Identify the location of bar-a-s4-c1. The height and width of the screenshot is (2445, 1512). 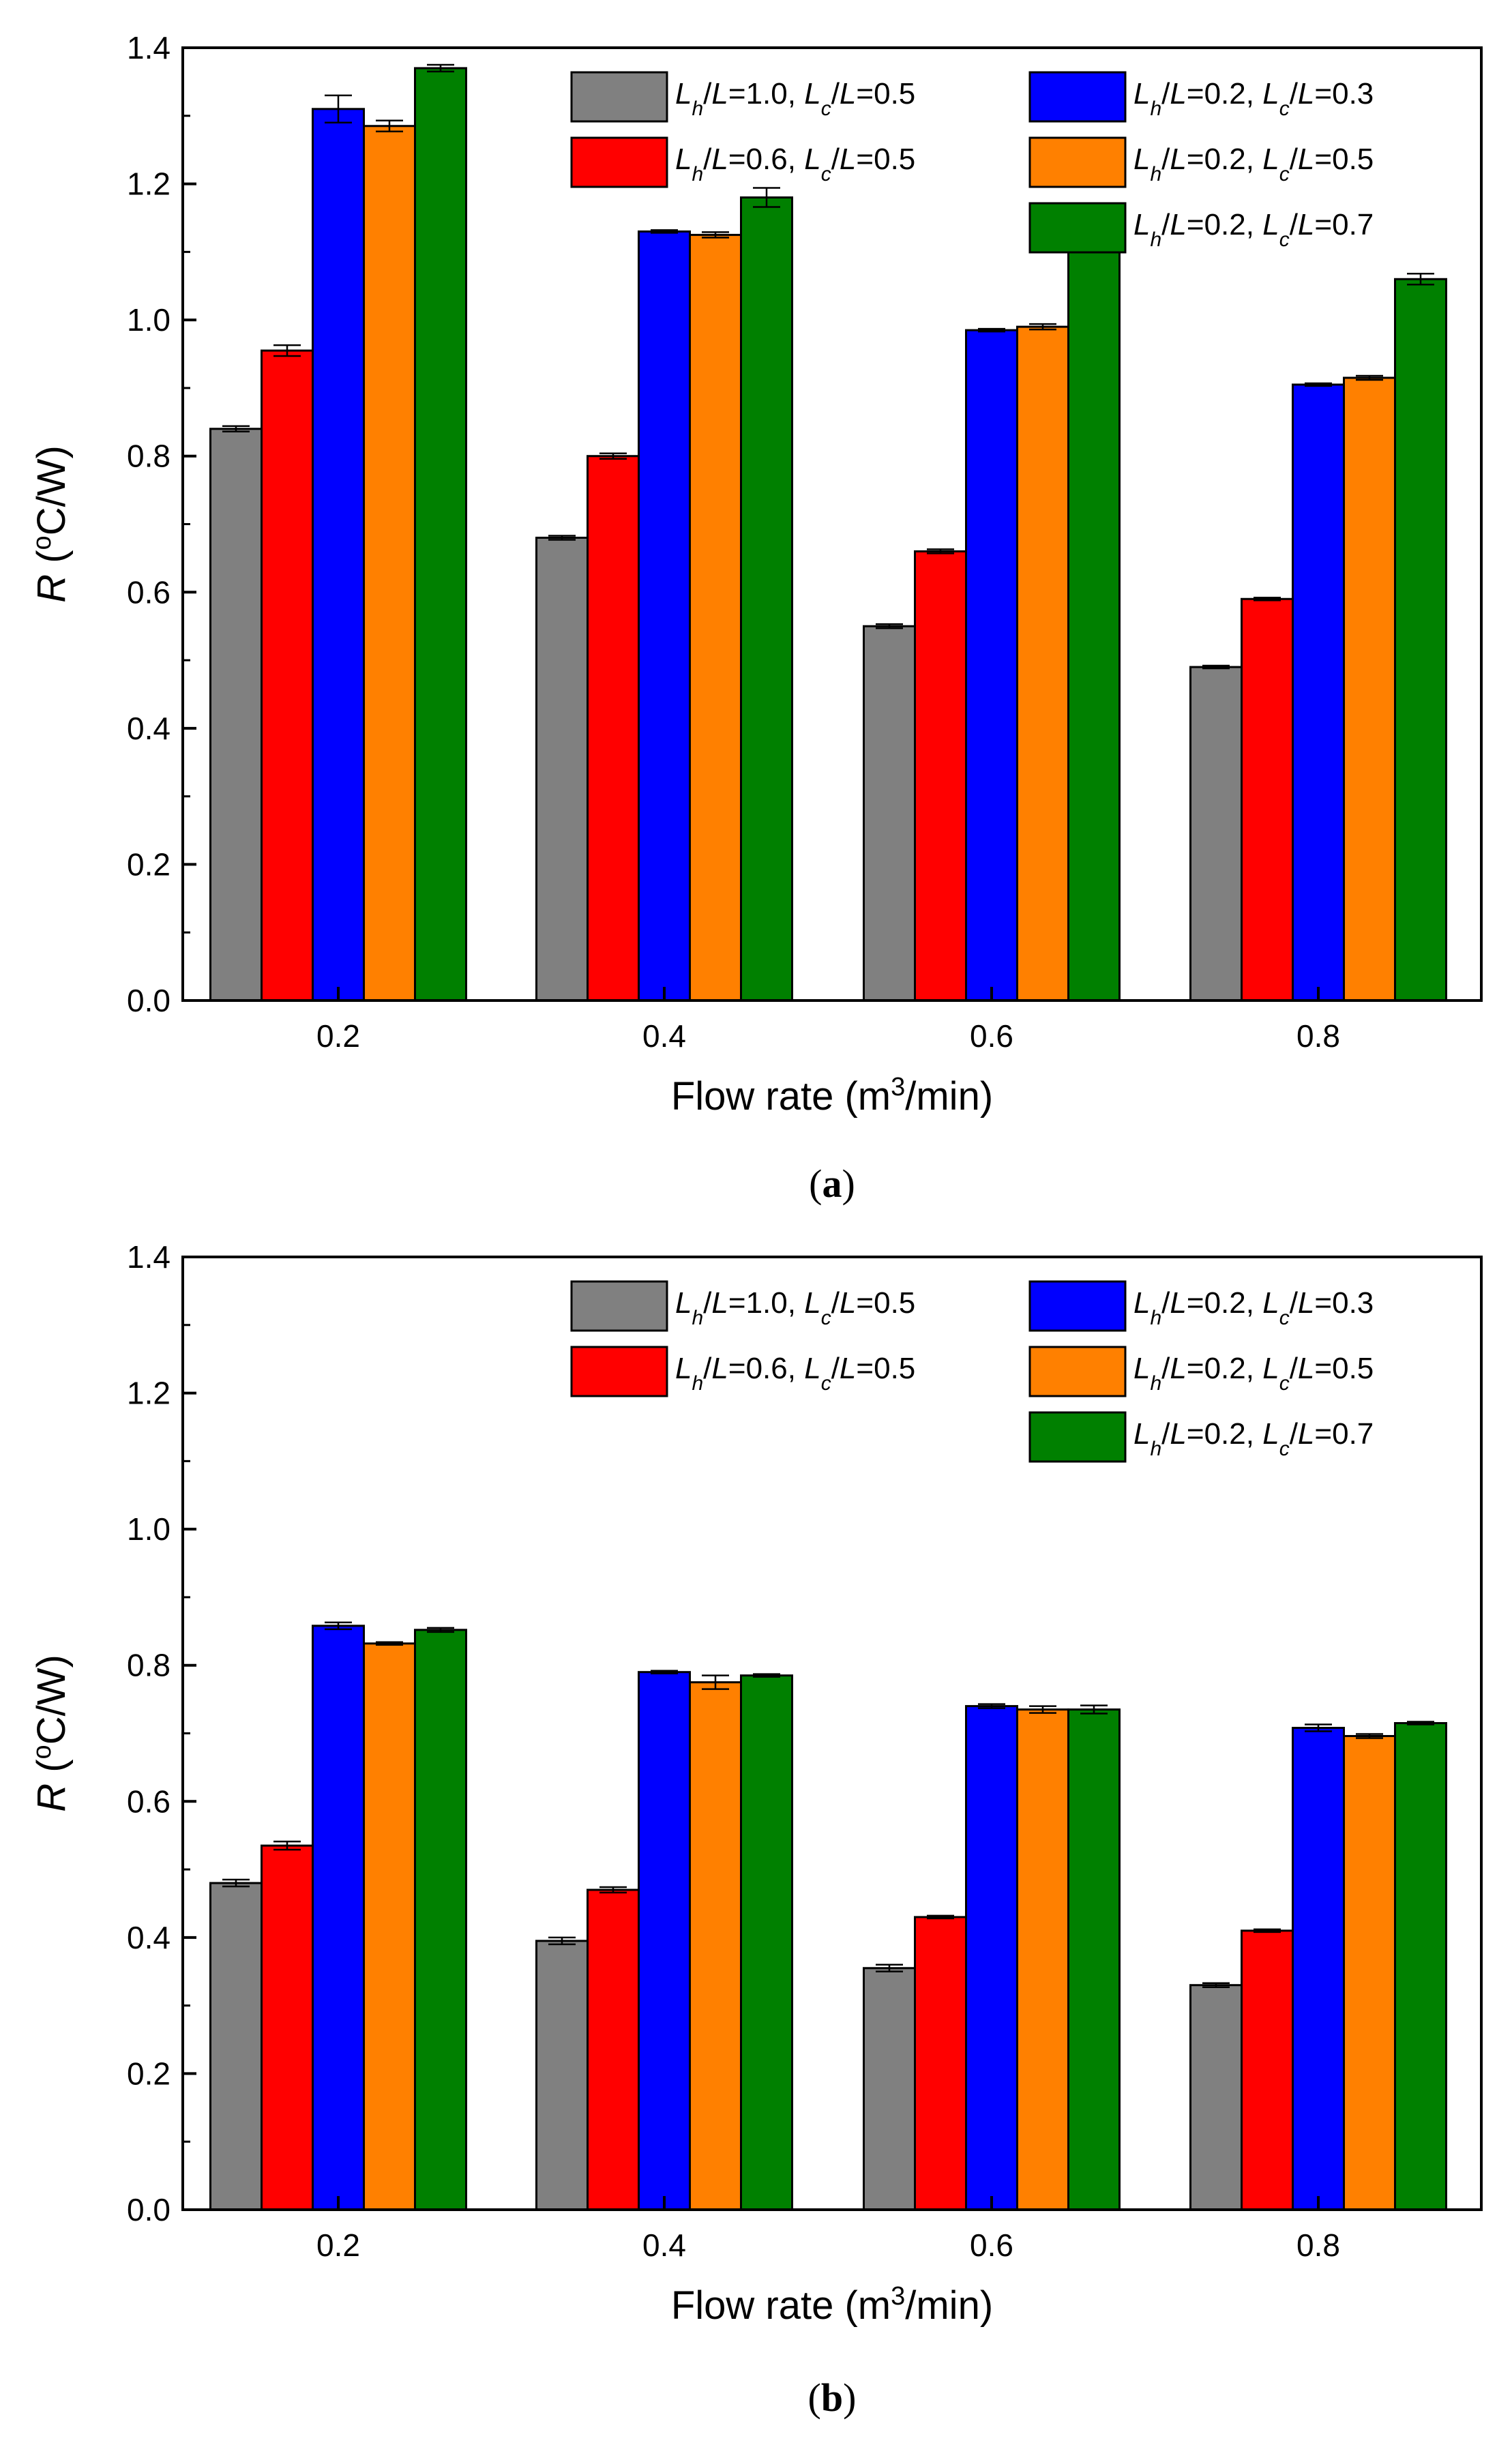
(389, 563).